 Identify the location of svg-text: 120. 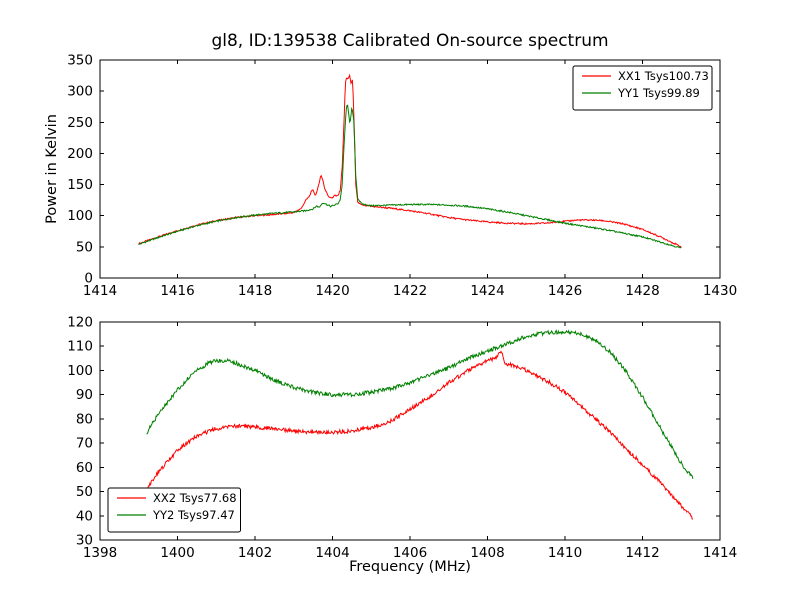
(80, 323).